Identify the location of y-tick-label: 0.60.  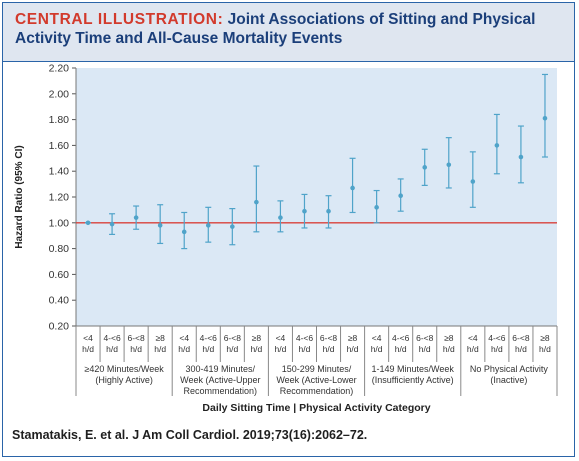
(59, 275).